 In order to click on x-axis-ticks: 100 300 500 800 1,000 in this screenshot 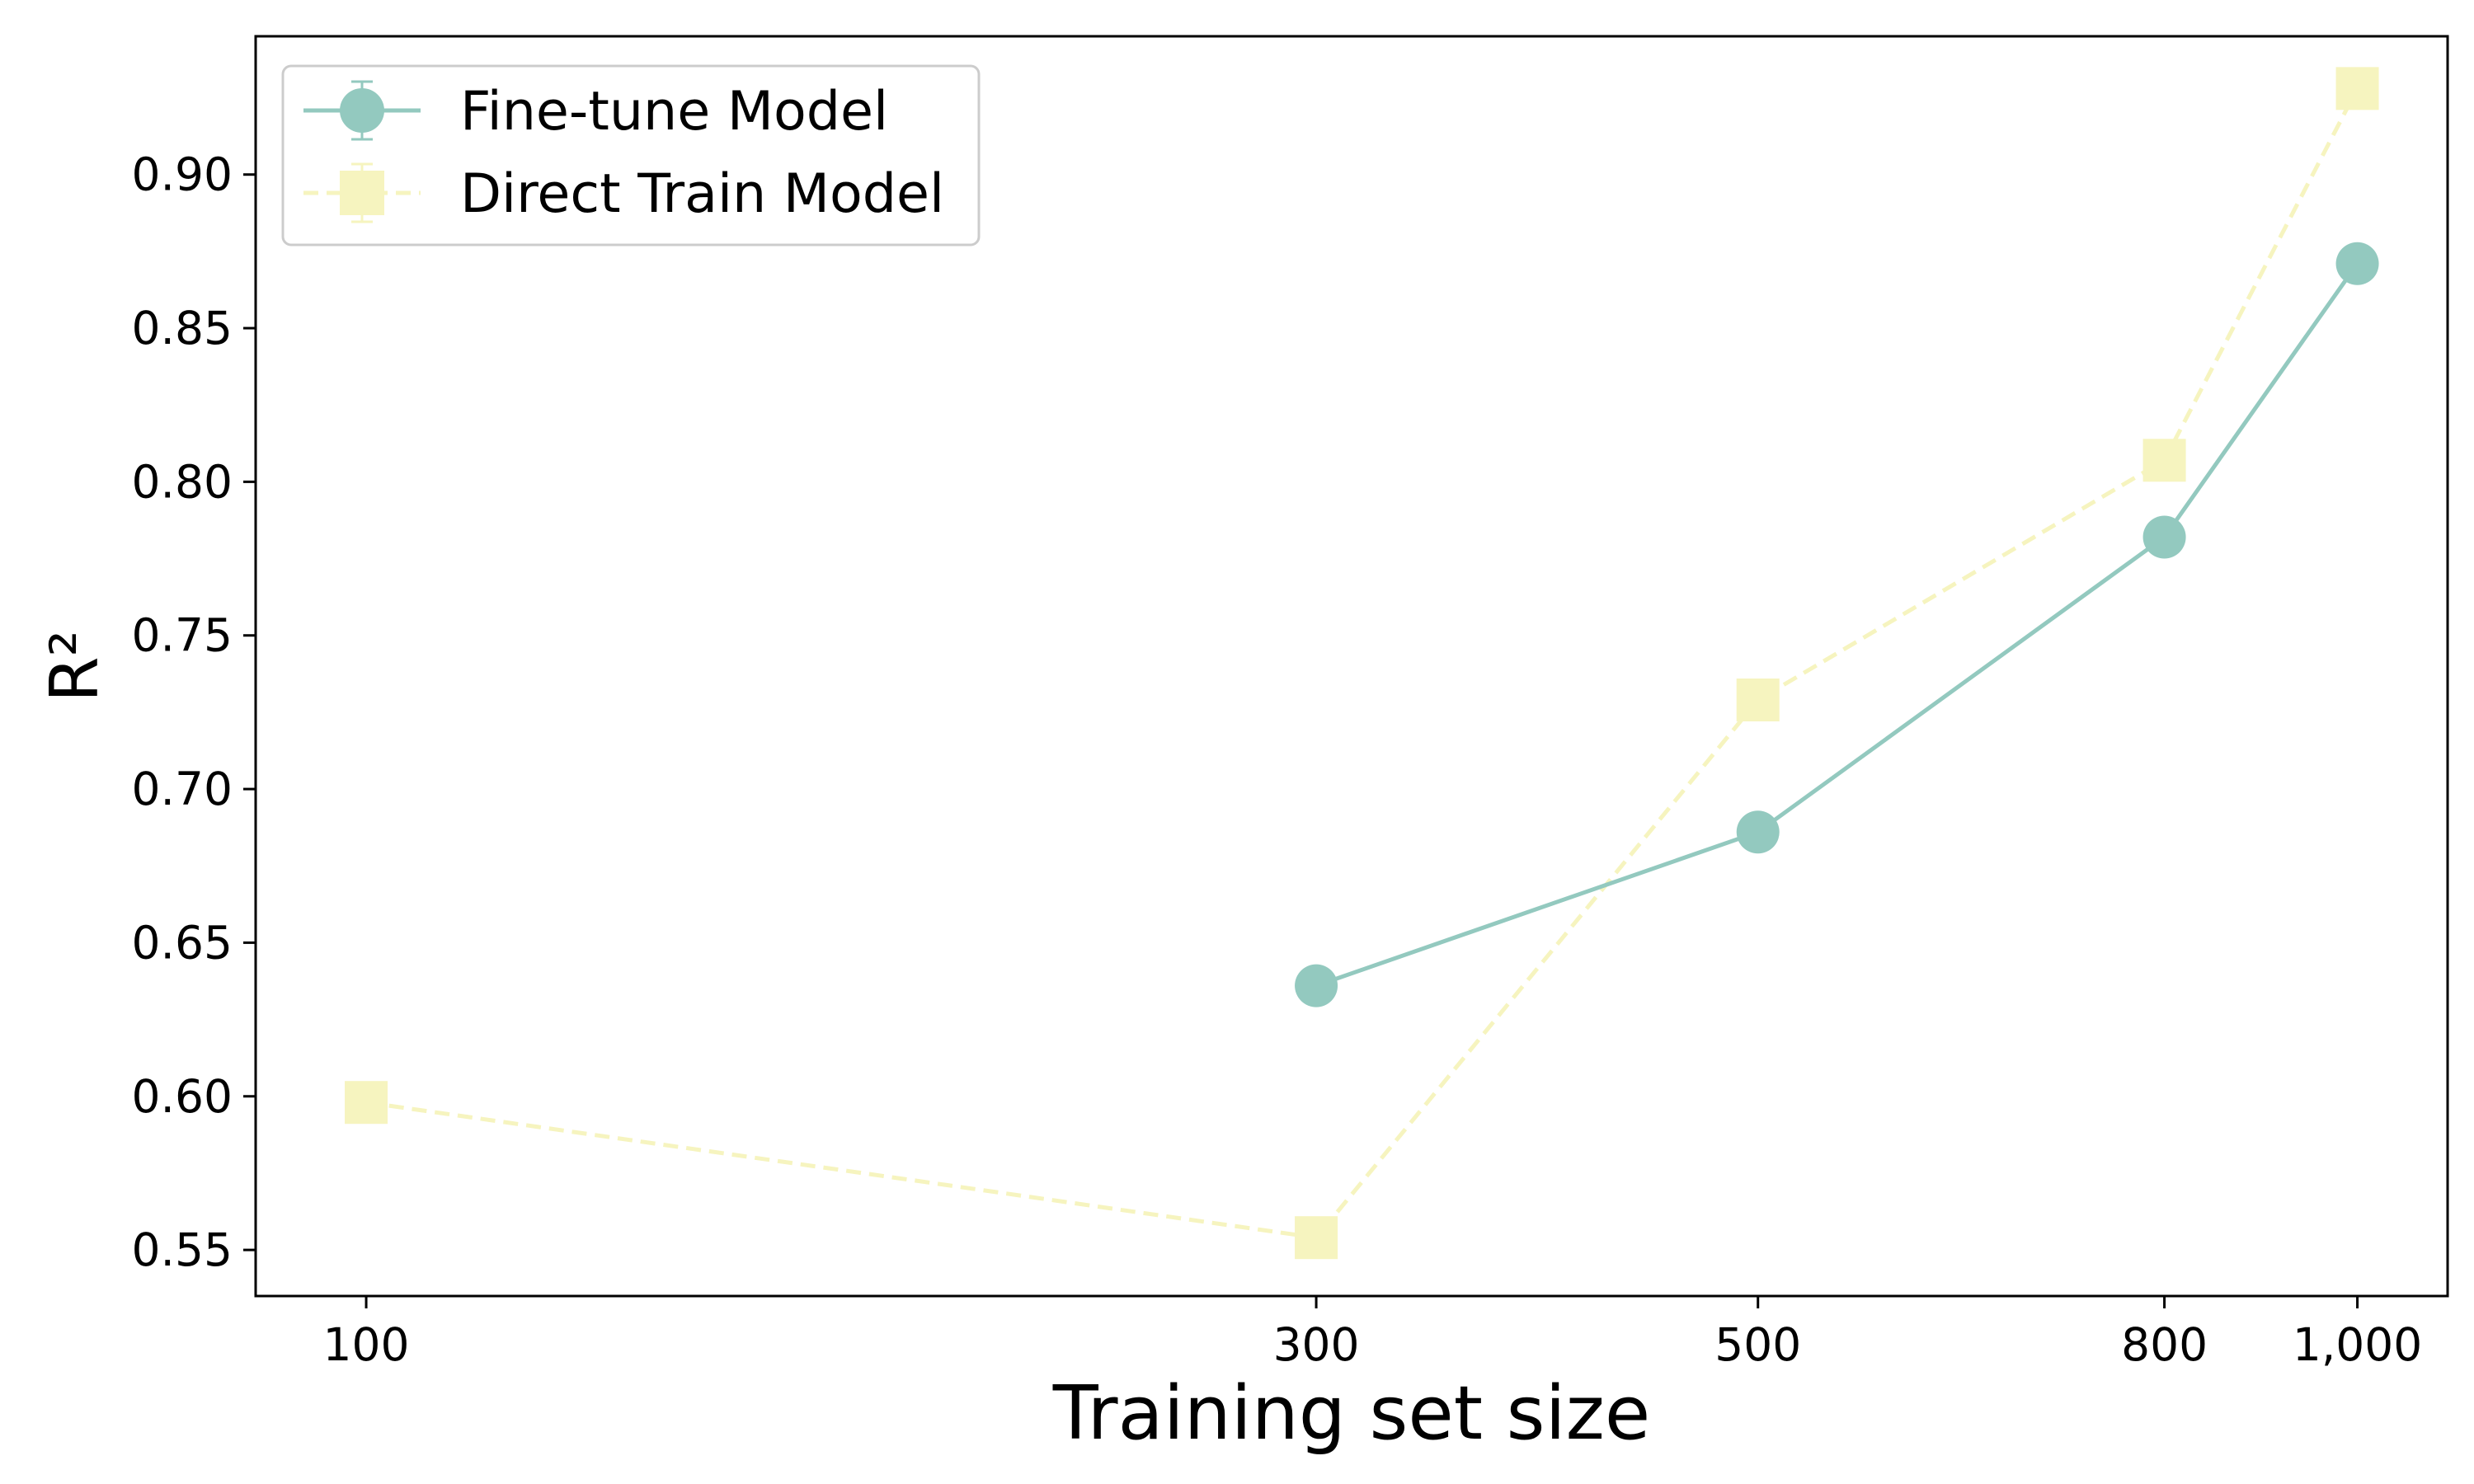, I will do `click(1372, 1333)`.